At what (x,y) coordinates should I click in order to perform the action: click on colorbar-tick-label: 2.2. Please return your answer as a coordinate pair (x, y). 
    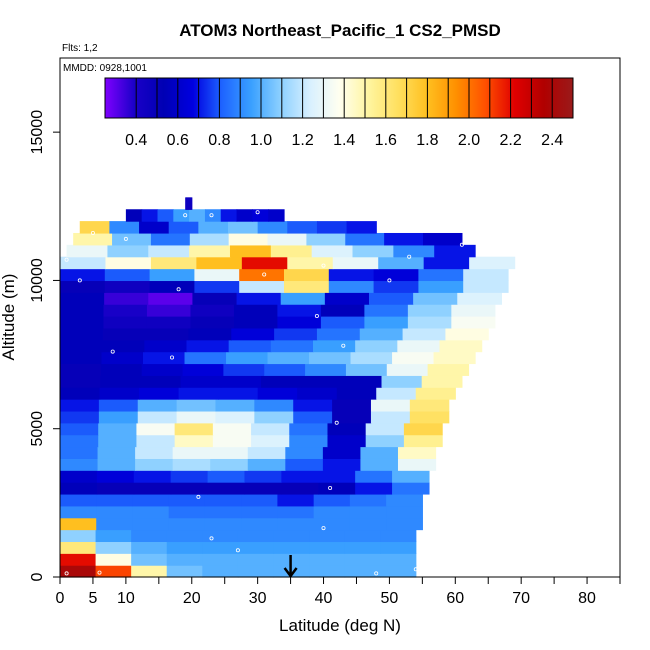
    Looking at the image, I should click on (510, 140).